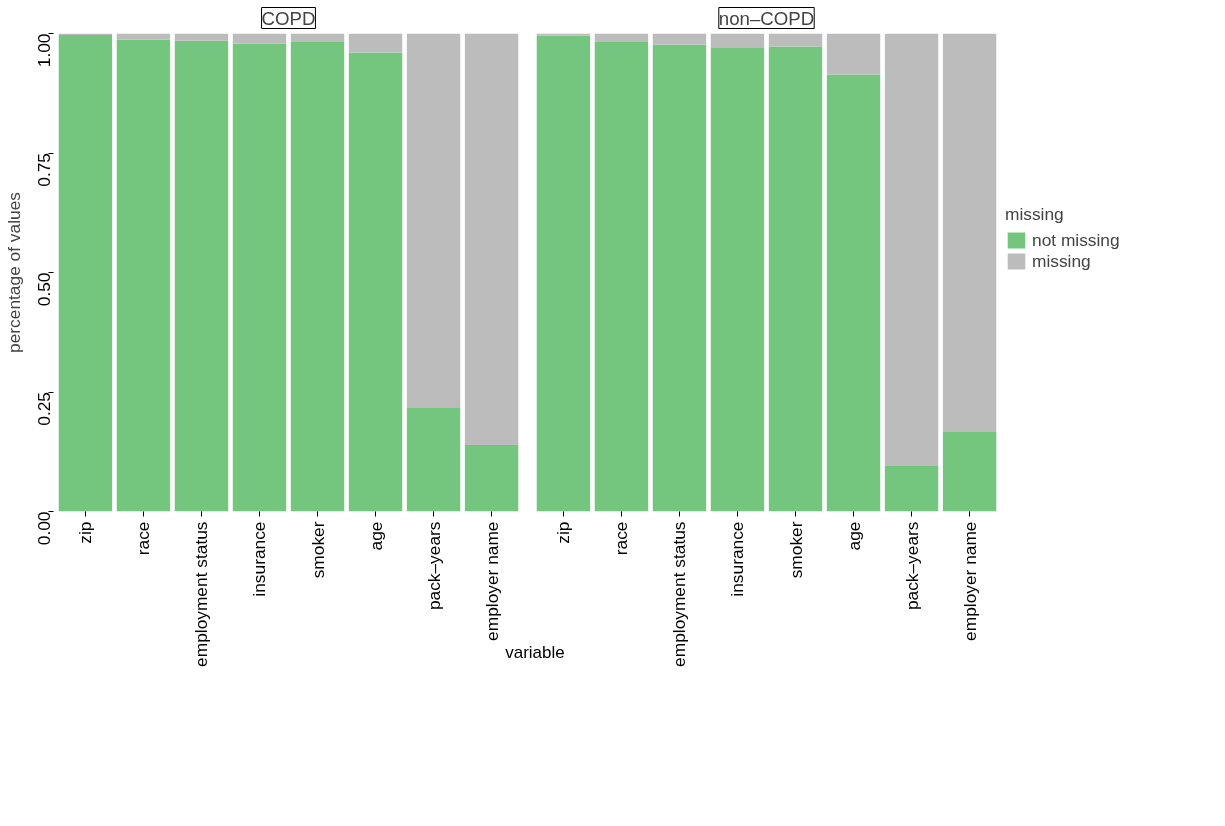 This screenshot has width=1225, height=826. What do you see at coordinates (1076, 240) in the screenshot?
I see `legend-label: not missing` at bounding box center [1076, 240].